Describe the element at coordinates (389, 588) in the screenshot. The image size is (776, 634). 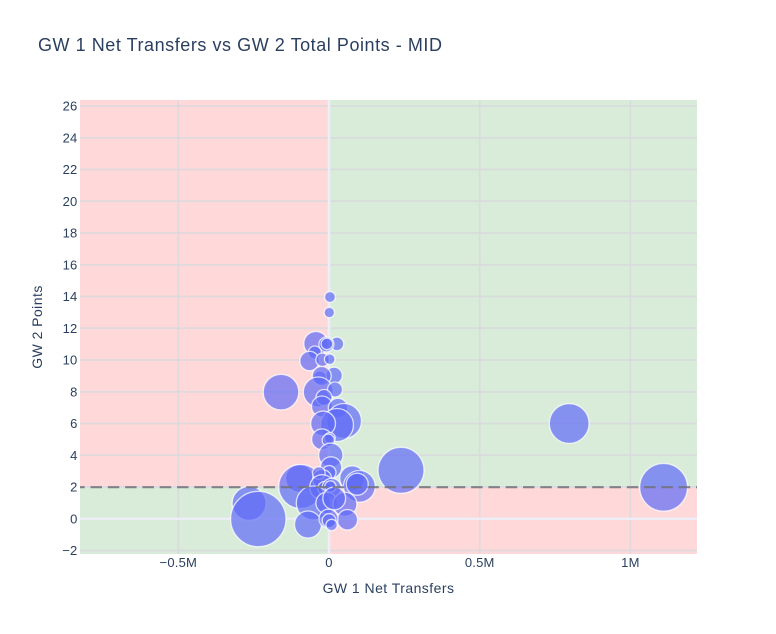
I see `svg-text: GW 1 Net Transfers` at that location.